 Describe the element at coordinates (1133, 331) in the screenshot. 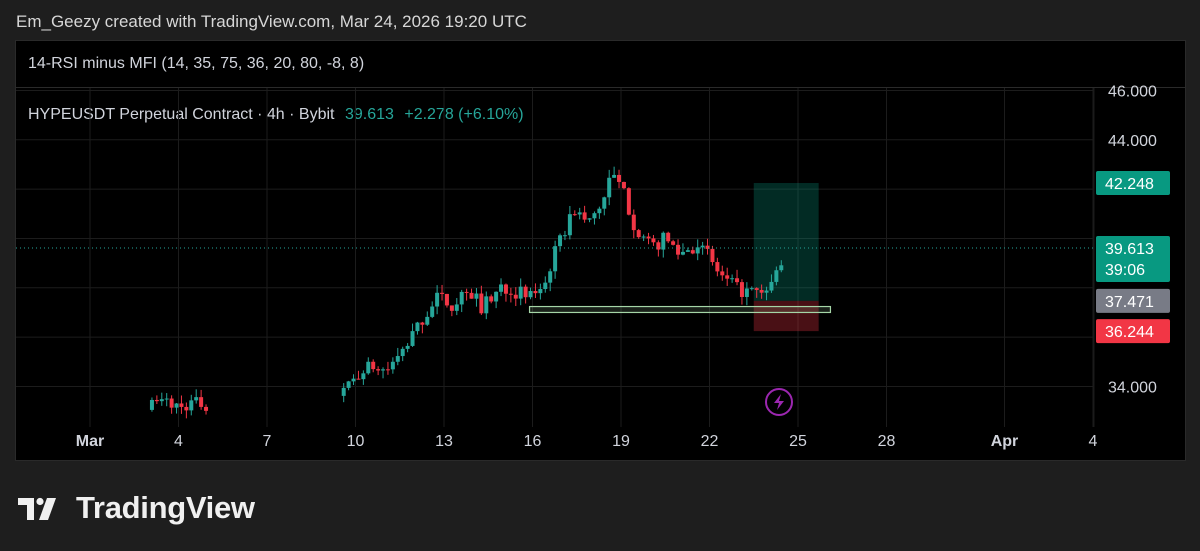

I see `stop-loss-tag` at that location.